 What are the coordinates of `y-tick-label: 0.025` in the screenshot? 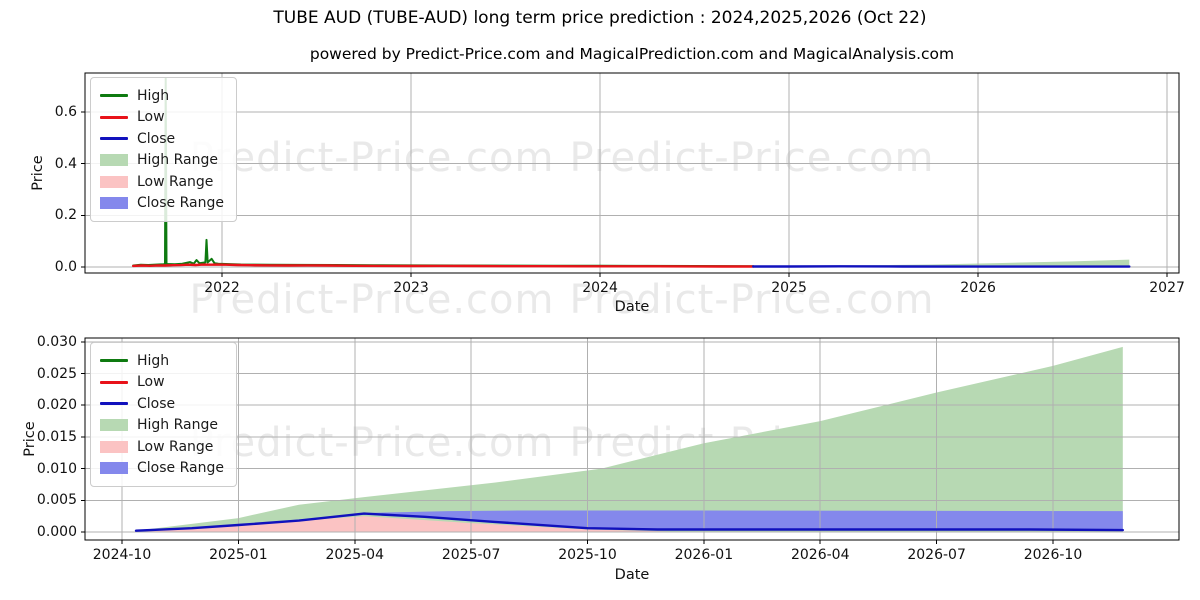 It's located at (56, 373).